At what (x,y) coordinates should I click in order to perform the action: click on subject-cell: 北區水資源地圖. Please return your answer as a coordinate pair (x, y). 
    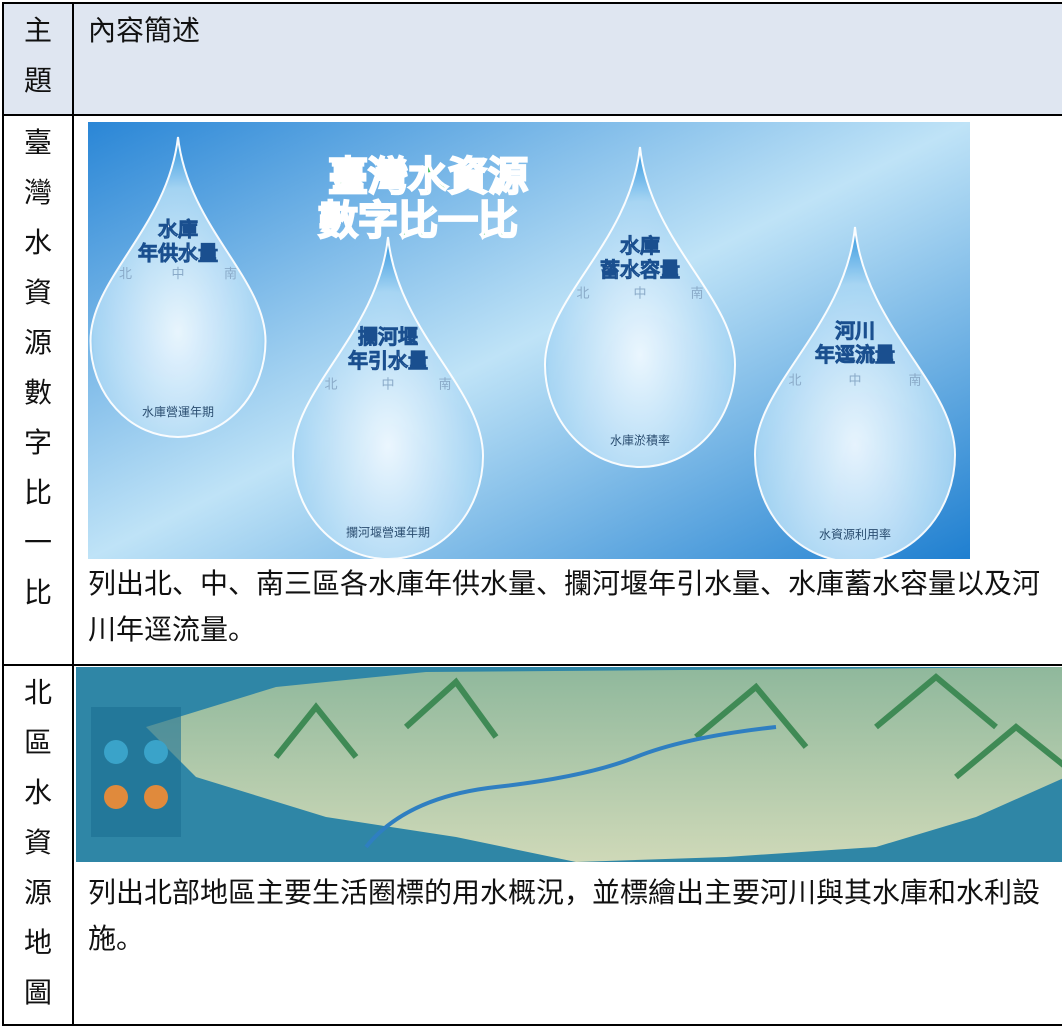
    Looking at the image, I should click on (38, 845).